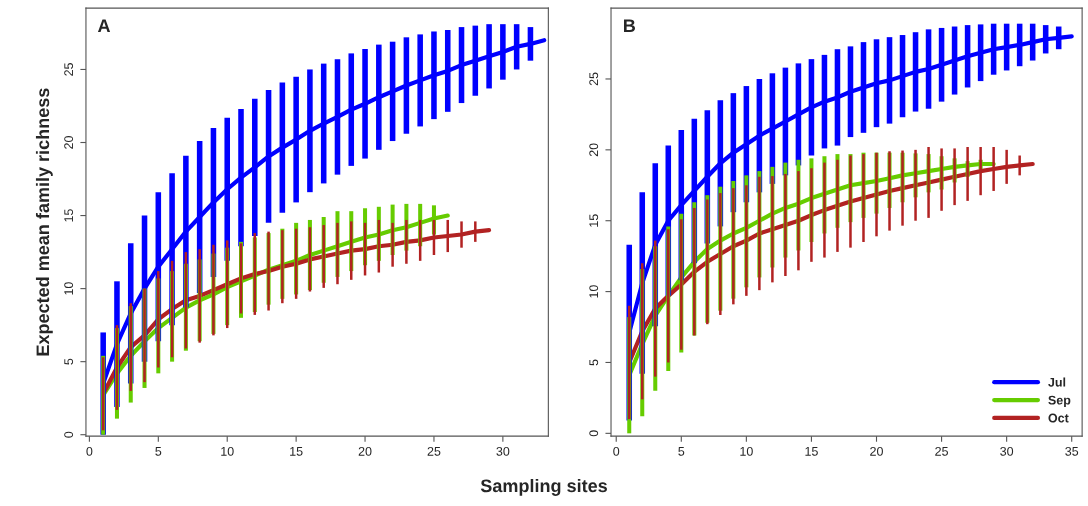 Image resolution: width=1088 pixels, height=506 pixels. Describe the element at coordinates (1058, 418) in the screenshot. I see `legend-label: Oct` at that location.